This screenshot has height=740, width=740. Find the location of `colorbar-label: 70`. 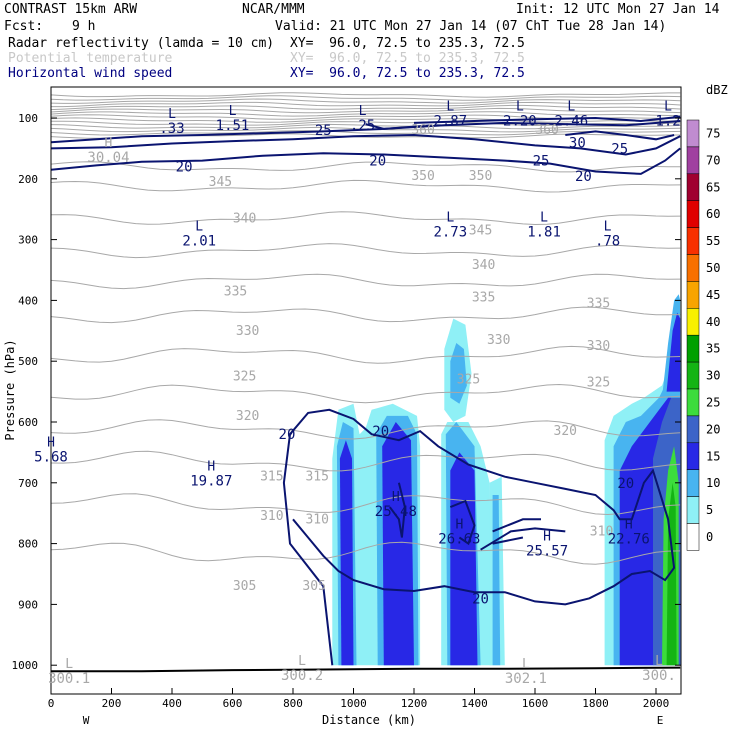

colorbar-label: 70 is located at coordinates (713, 160).